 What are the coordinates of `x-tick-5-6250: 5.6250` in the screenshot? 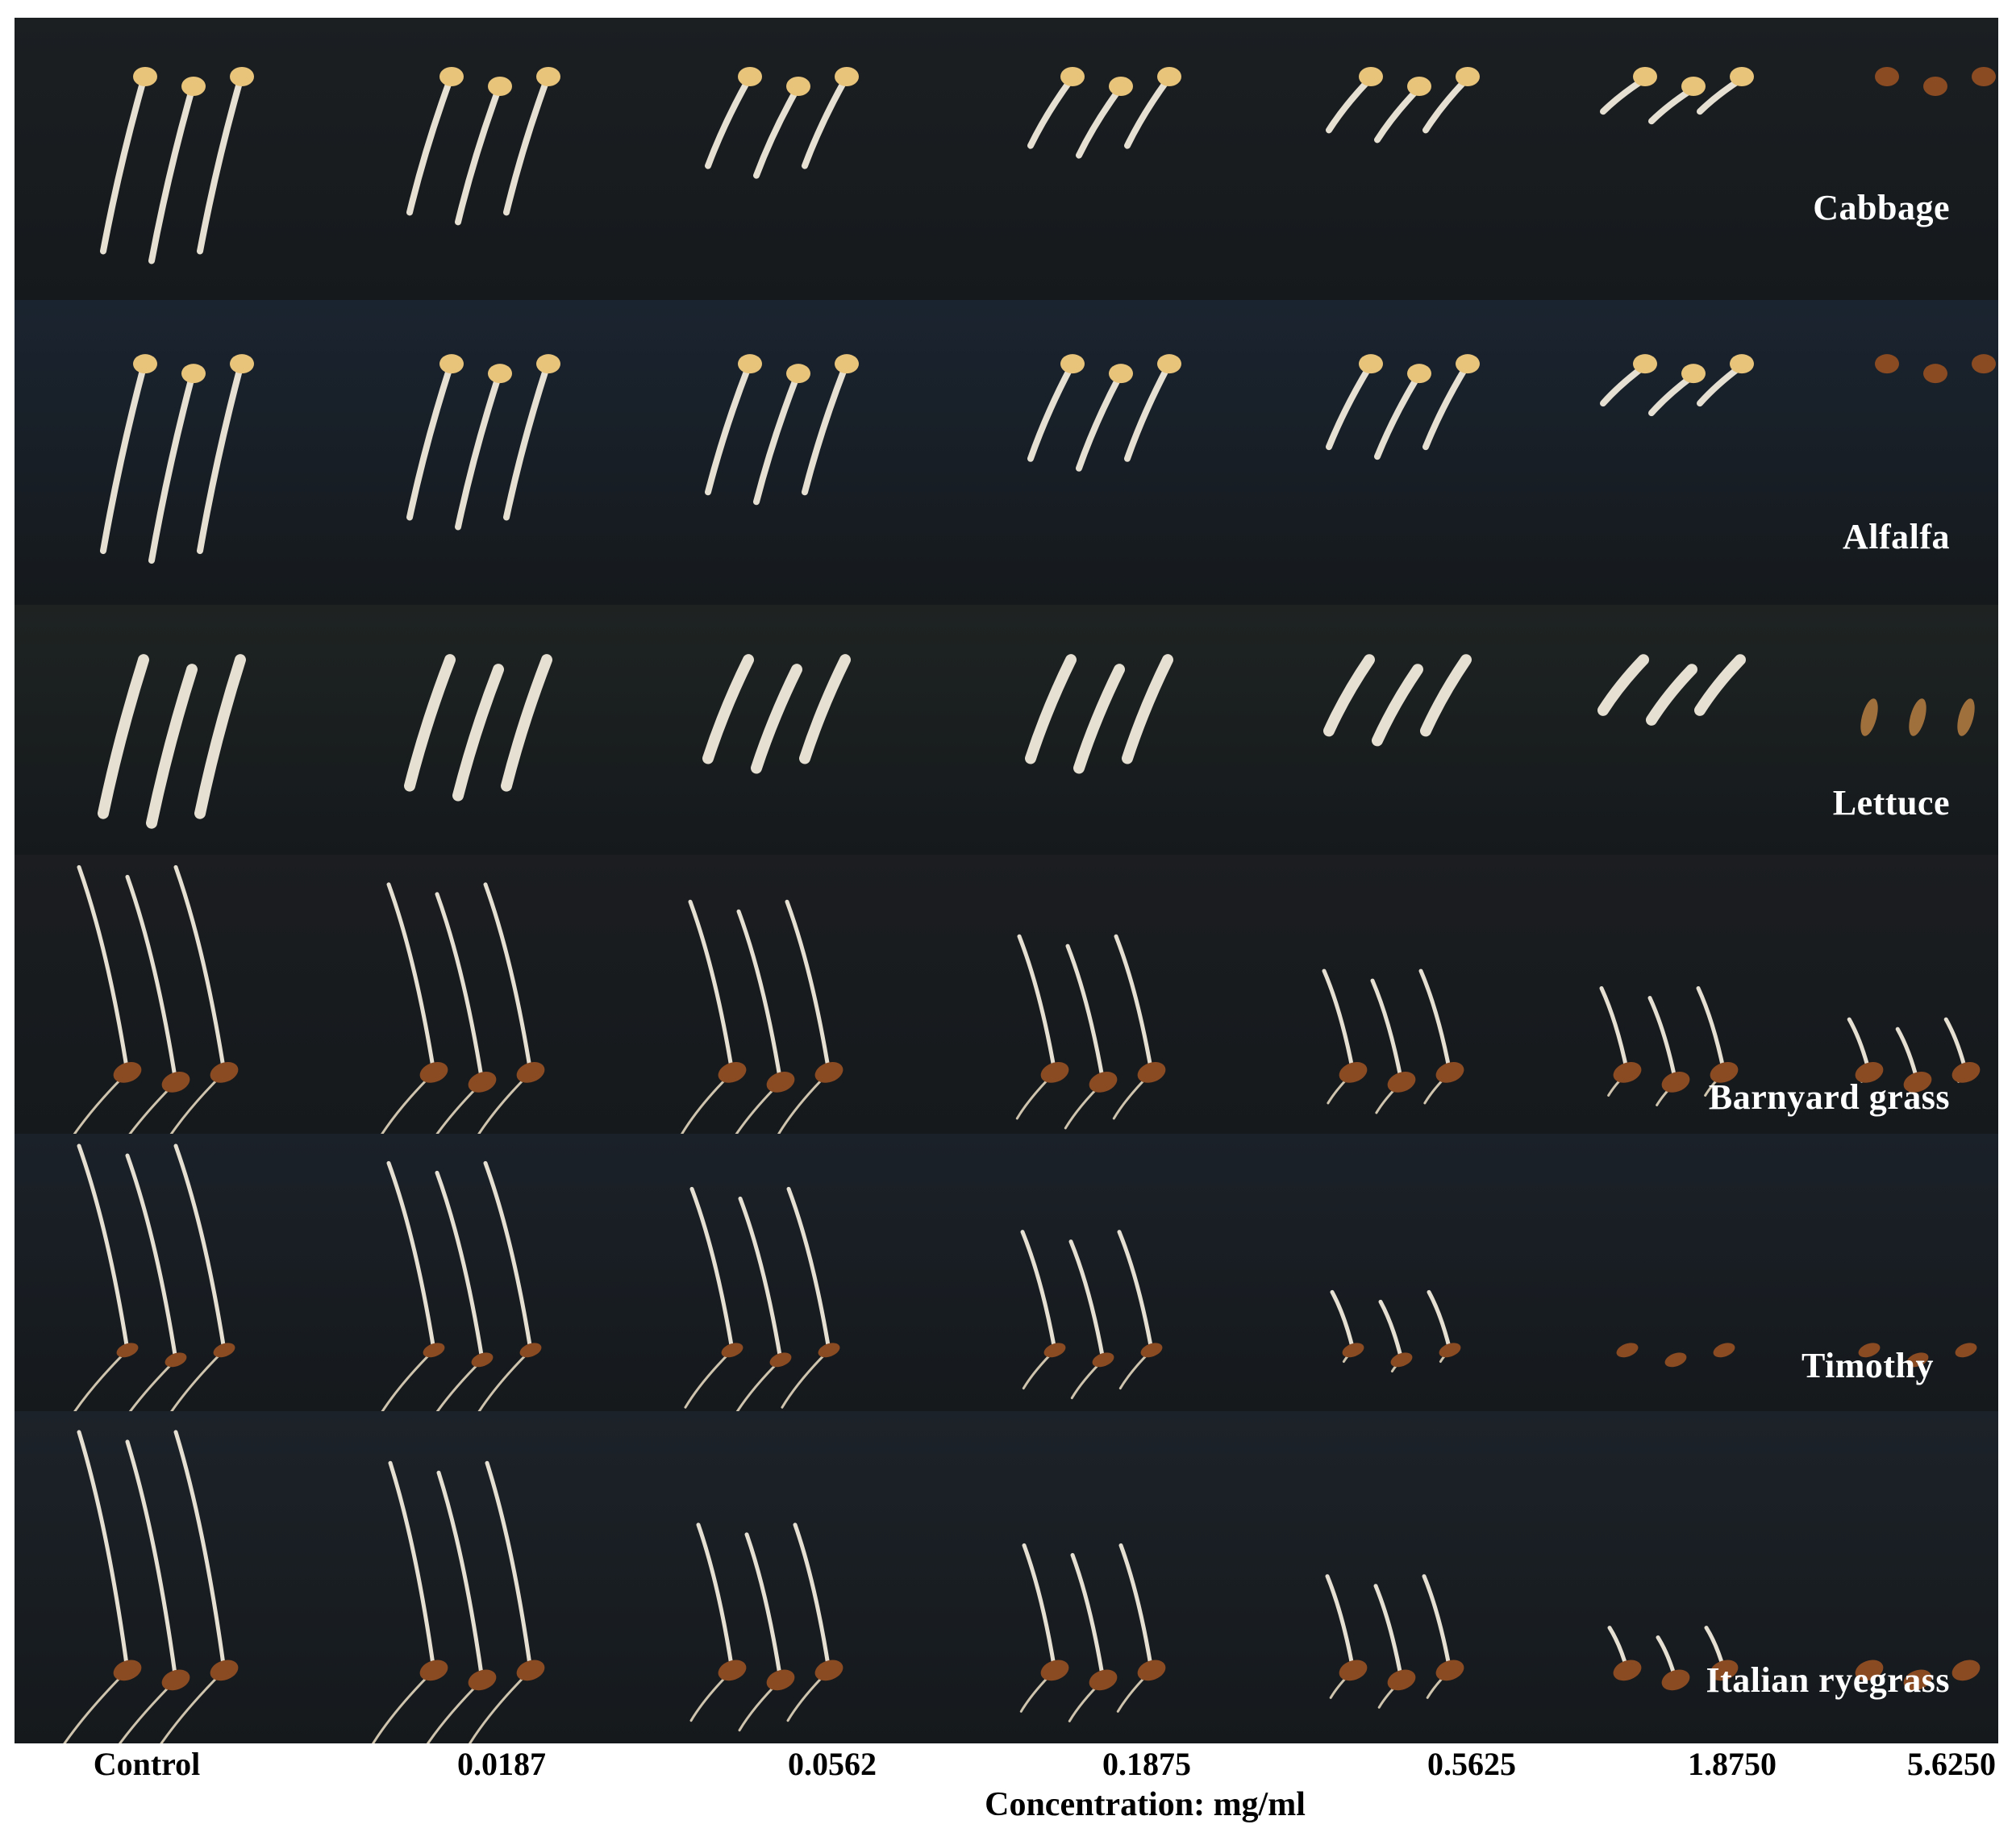 It's located at (1952, 1764).